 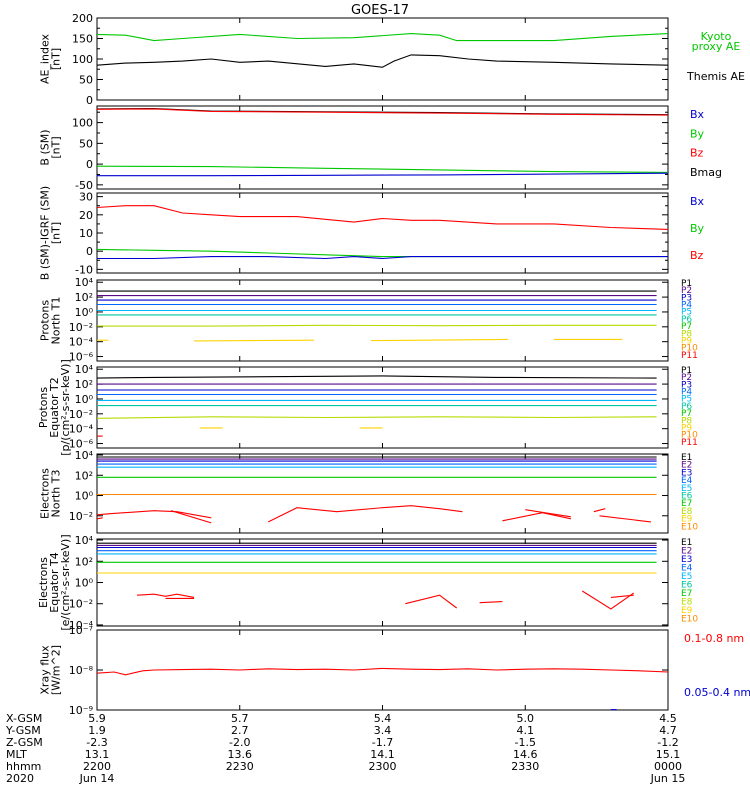 What do you see at coordinates (81, 710) in the screenshot?
I see `y-tick-label: 10⁻⁹` at bounding box center [81, 710].